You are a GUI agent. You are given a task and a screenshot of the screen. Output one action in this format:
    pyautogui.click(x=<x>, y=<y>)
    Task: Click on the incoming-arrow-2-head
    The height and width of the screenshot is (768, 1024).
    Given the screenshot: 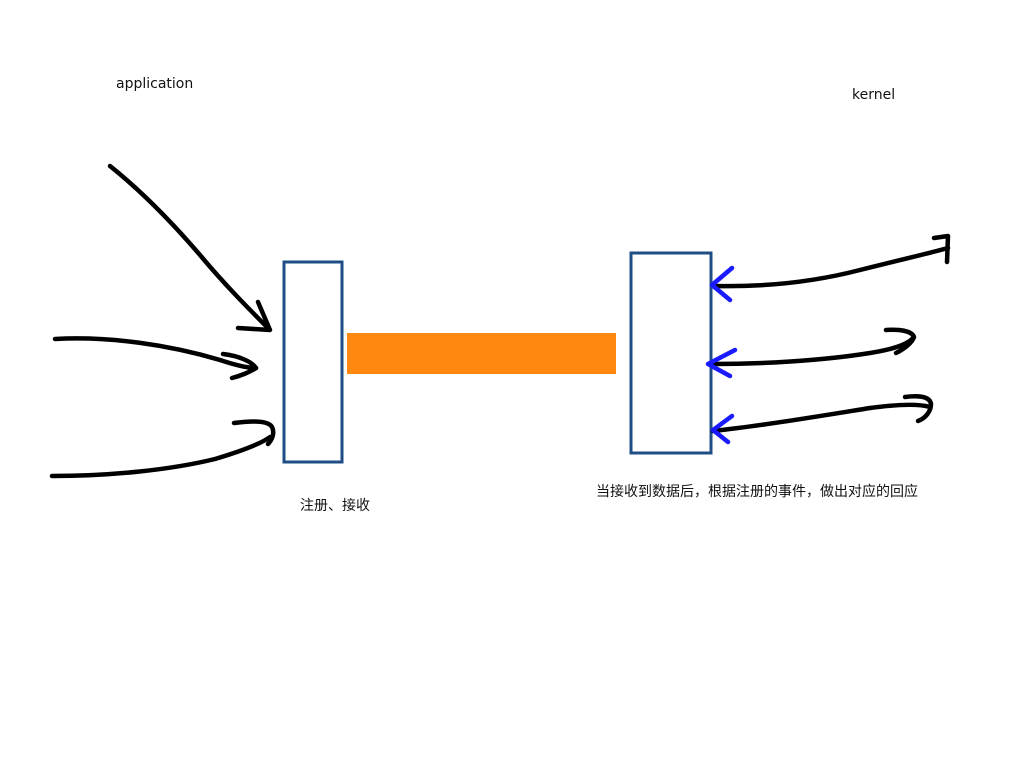 What is the action you would take?
    pyautogui.click(x=239, y=366)
    